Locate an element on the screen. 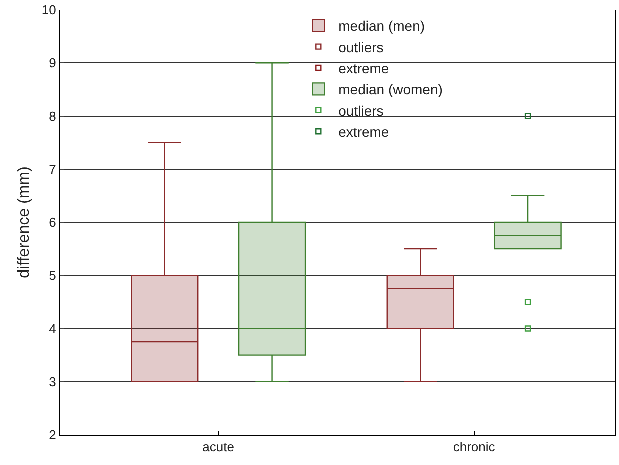 The image size is (619, 465). y-tick-label: 2 is located at coordinates (52, 435).